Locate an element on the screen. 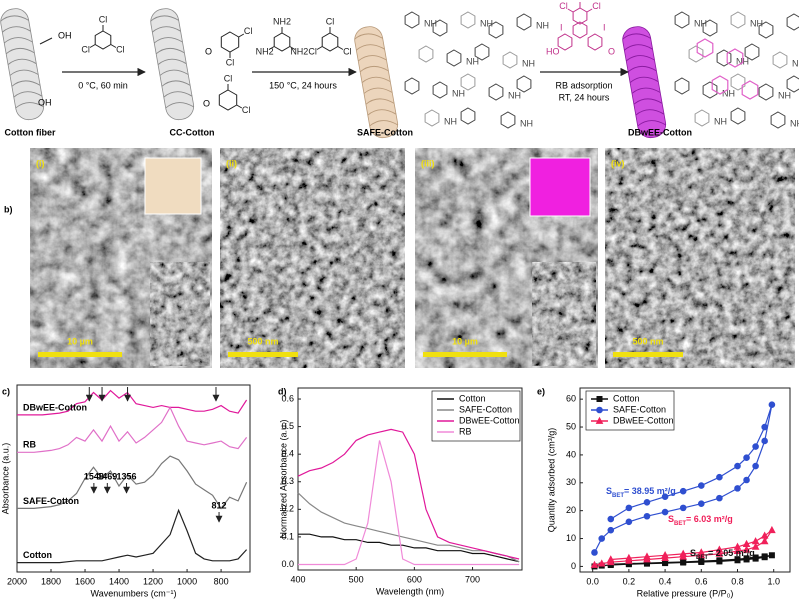  scale-bar-label: 500 nm is located at coordinates (647, 341).